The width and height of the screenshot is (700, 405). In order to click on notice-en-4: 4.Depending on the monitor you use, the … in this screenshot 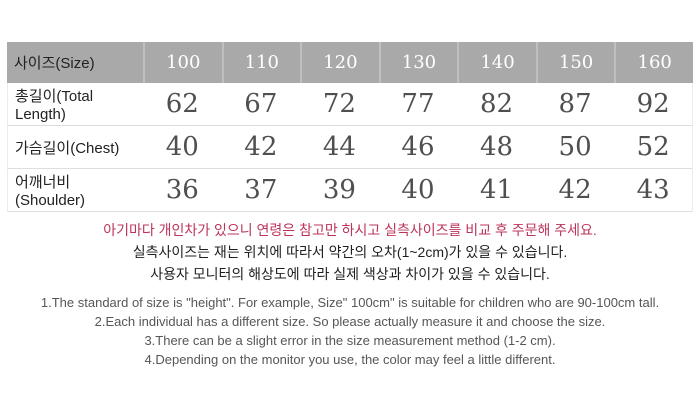, I will do `click(350, 359)`.